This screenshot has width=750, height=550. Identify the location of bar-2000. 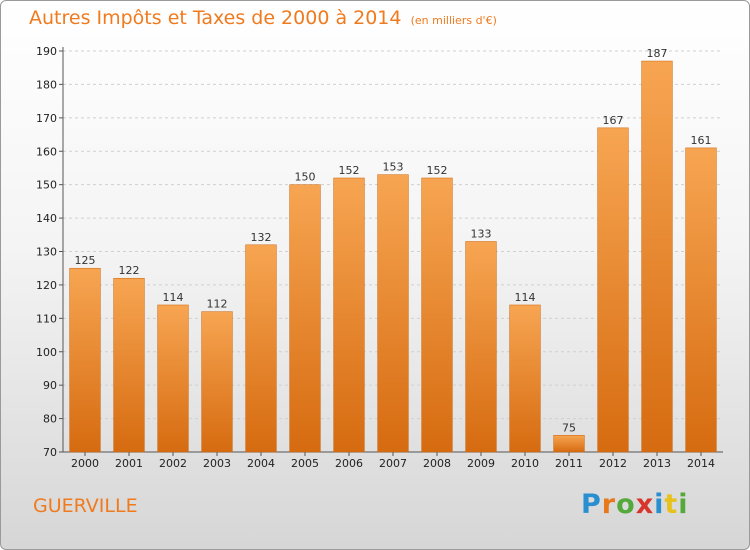
(85, 360).